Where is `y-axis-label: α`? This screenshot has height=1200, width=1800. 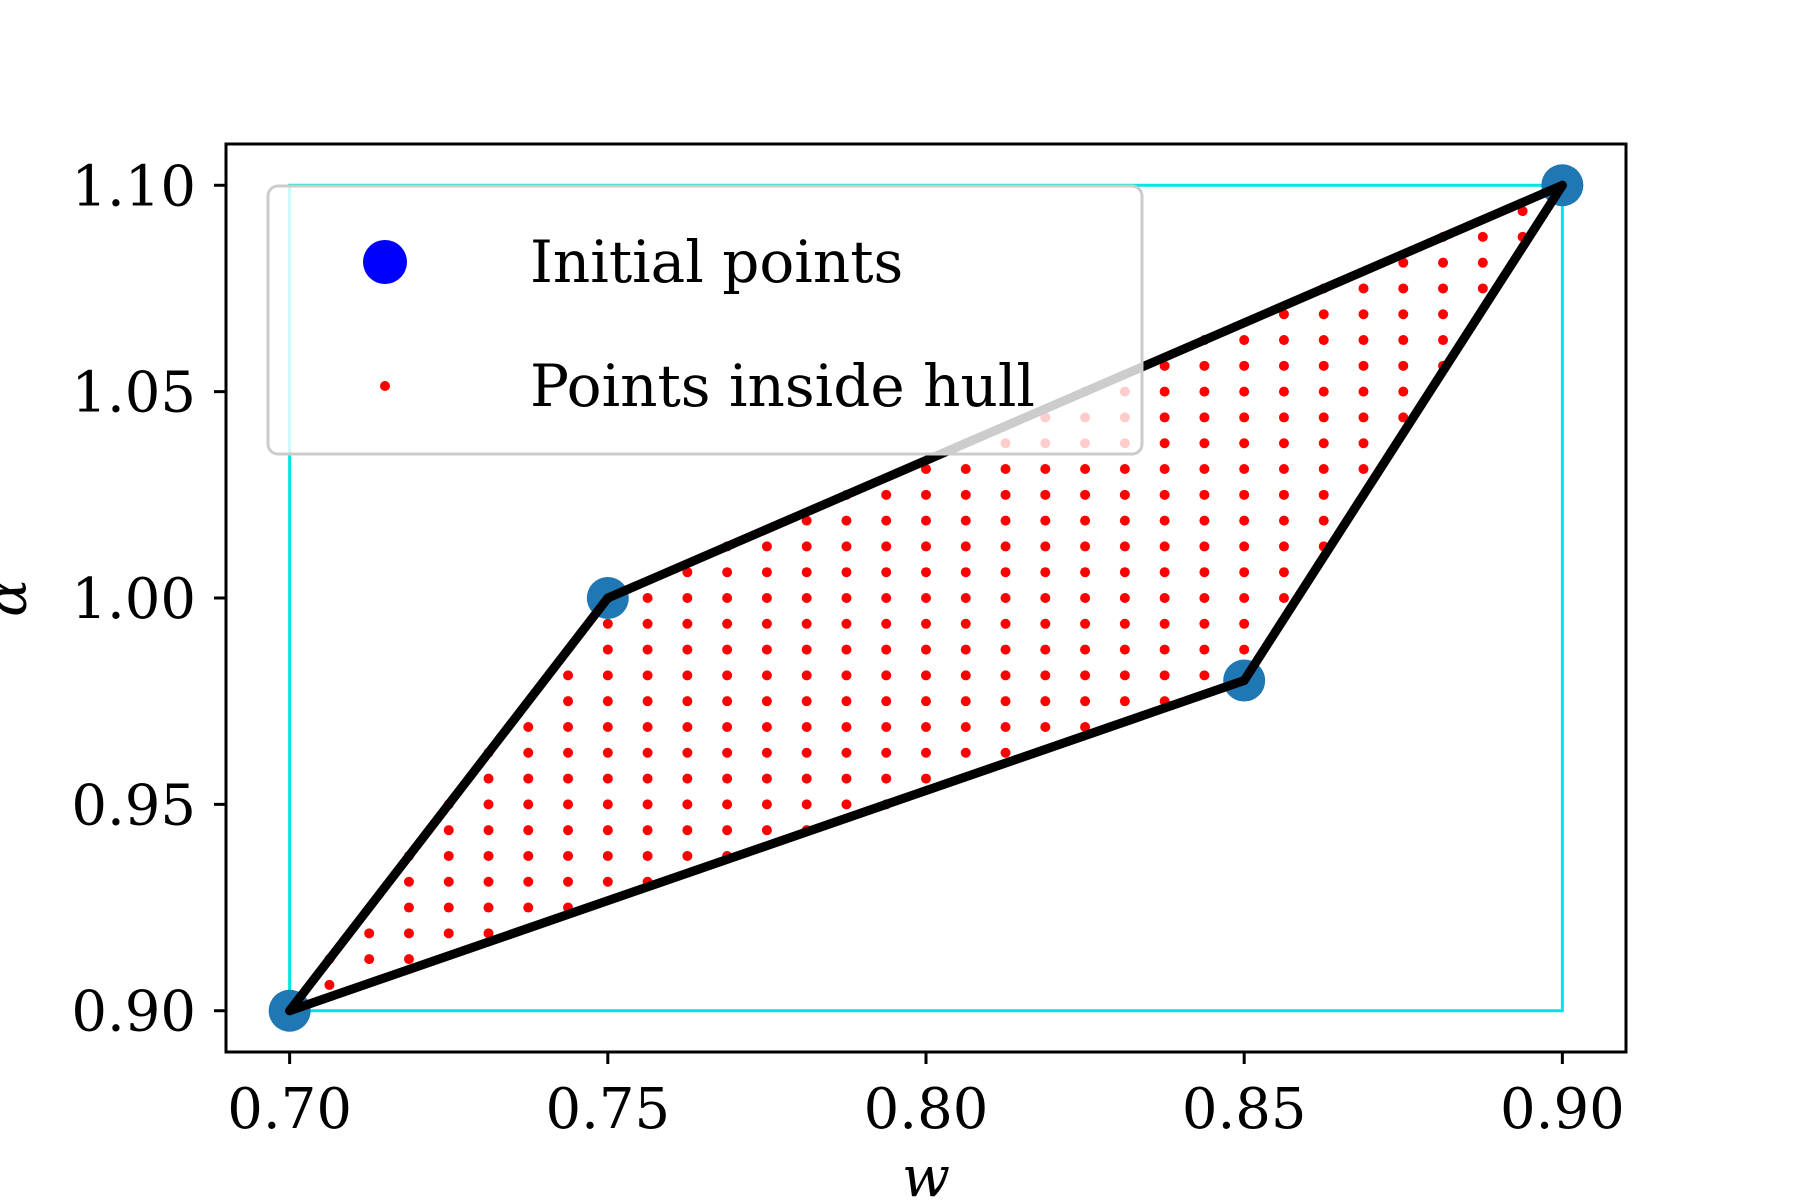 y-axis-label: α is located at coordinates (20, 598).